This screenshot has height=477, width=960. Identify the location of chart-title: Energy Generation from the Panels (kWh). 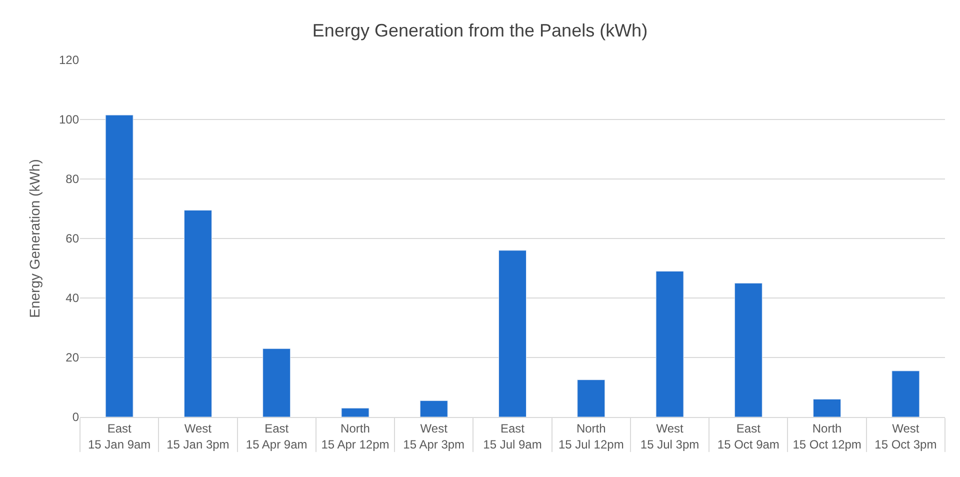
(480, 30).